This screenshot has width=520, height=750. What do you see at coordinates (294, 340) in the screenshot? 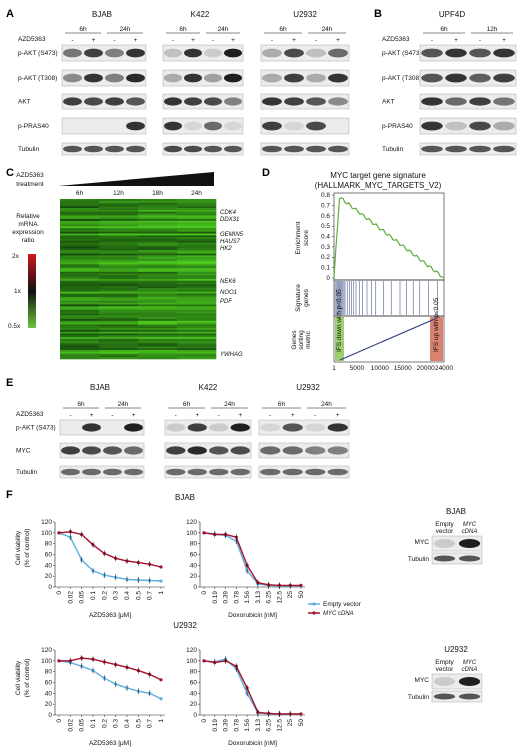
I see `d-ylabel-metric1: Genes` at bounding box center [294, 340].